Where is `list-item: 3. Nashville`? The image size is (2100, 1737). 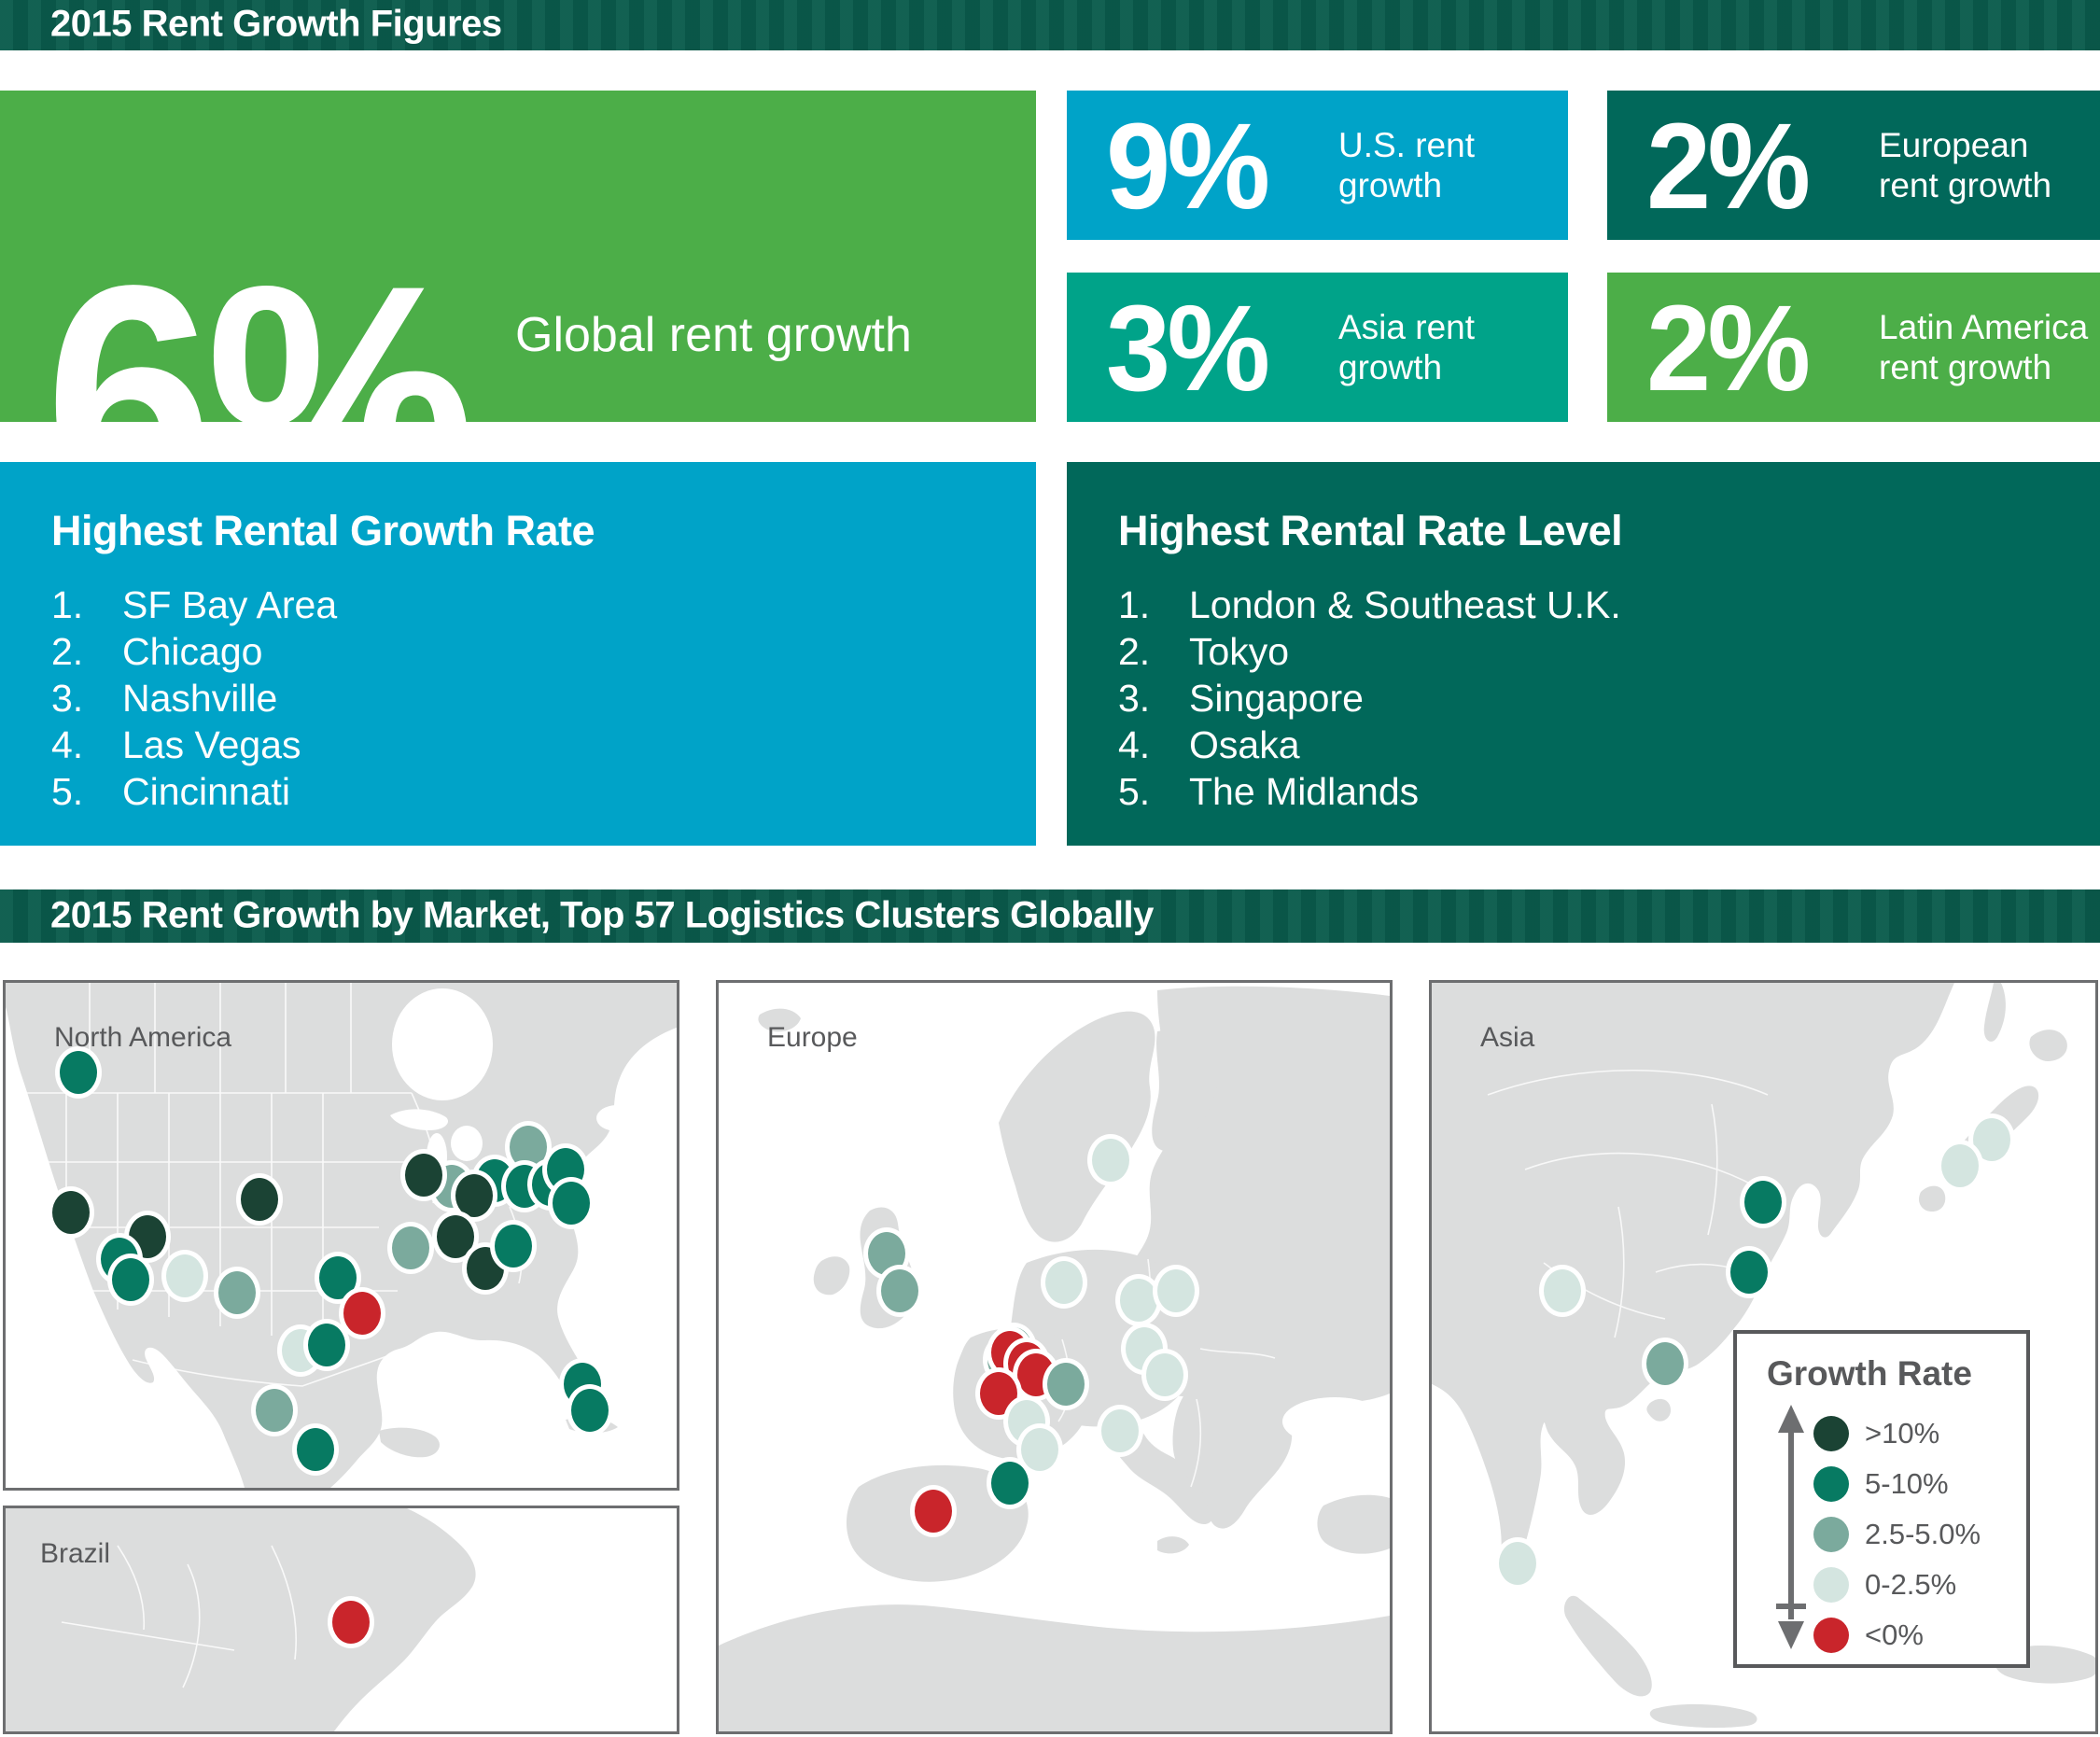
list-item: 3. Nashville is located at coordinates (164, 698).